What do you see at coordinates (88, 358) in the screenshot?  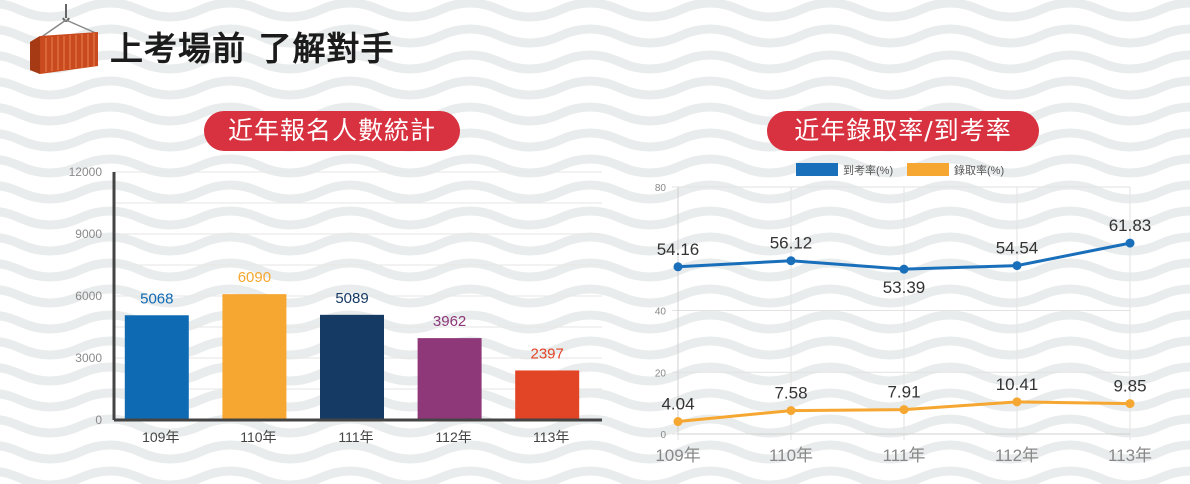 I see `y-tick-label: 3000` at bounding box center [88, 358].